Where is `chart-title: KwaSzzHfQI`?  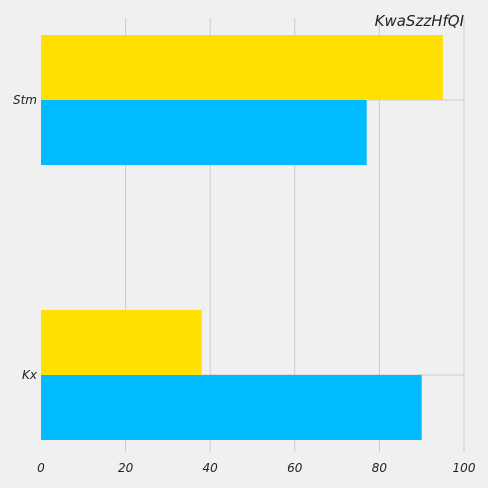
chart-title: KwaSzzHfQI is located at coordinates (420, 21).